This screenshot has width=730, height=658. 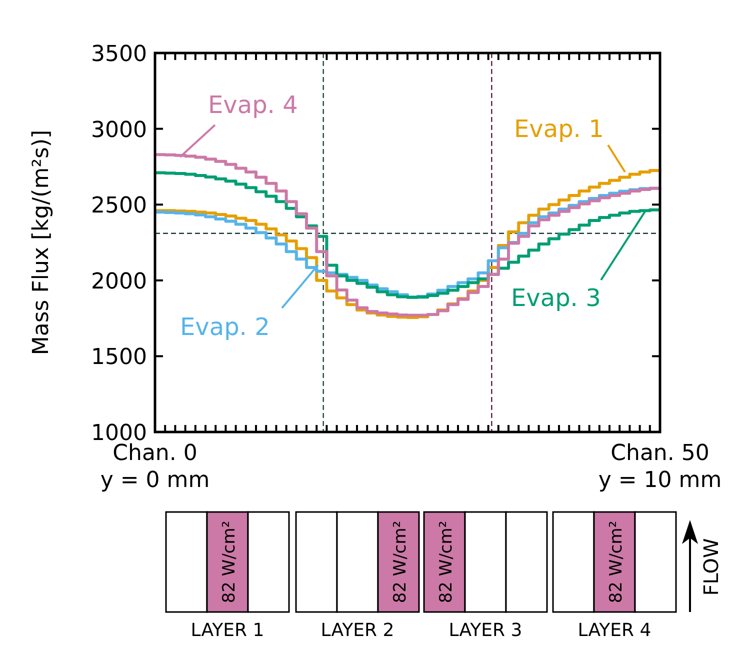 I want to click on y-tick-label: 2000, so click(x=119, y=281).